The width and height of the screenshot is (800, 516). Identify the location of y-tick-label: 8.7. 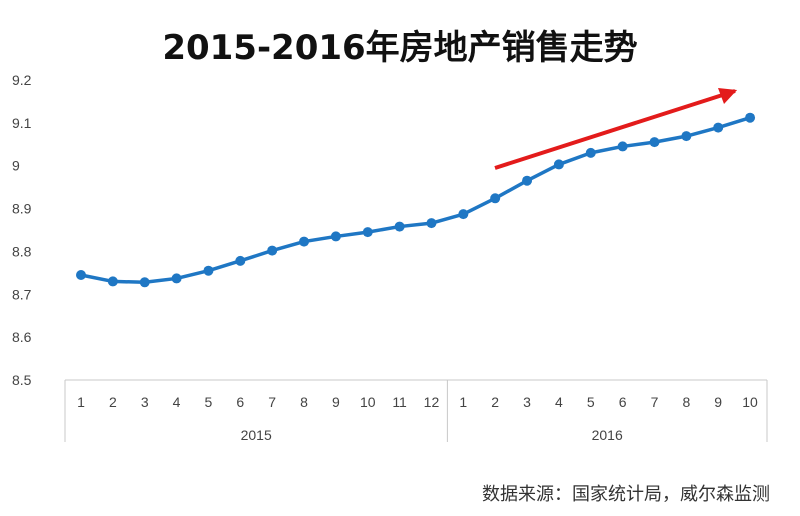
(22, 294).